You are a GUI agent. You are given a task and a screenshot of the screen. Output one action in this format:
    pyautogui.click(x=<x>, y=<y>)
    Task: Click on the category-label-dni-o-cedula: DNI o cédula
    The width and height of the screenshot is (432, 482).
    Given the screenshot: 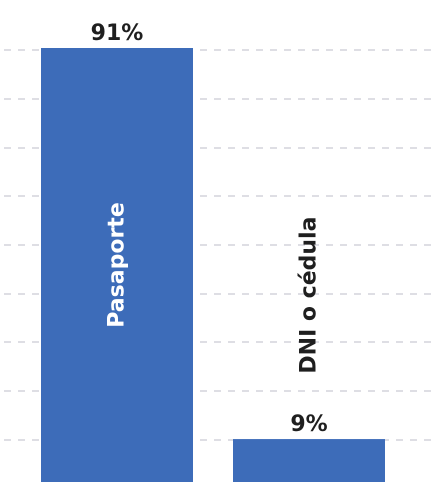 What is the action you would take?
    pyautogui.click(x=309, y=295)
    